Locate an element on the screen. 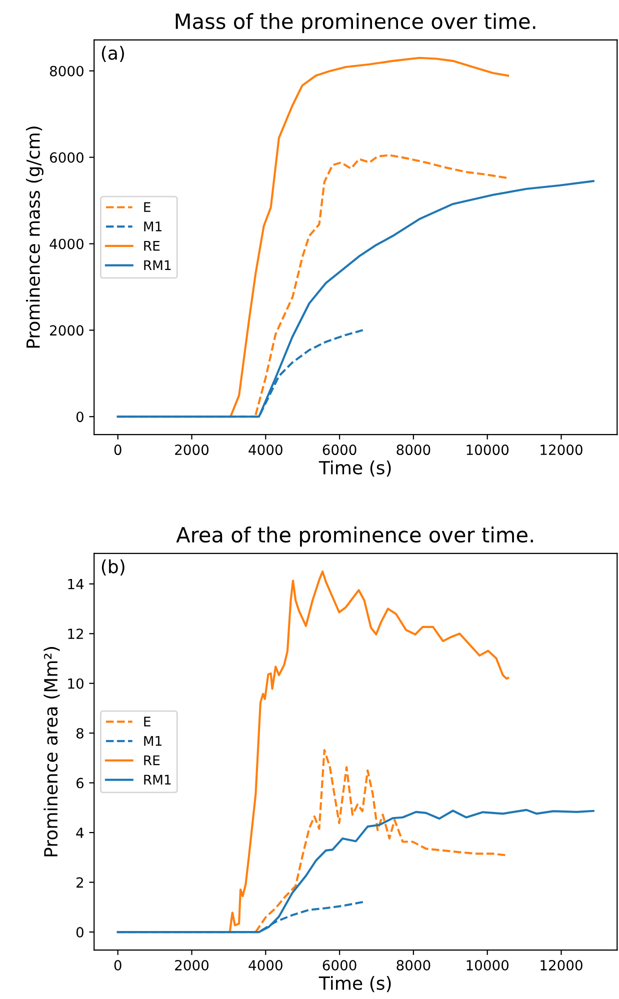  y-tick-label: 6 is located at coordinates (80, 783).